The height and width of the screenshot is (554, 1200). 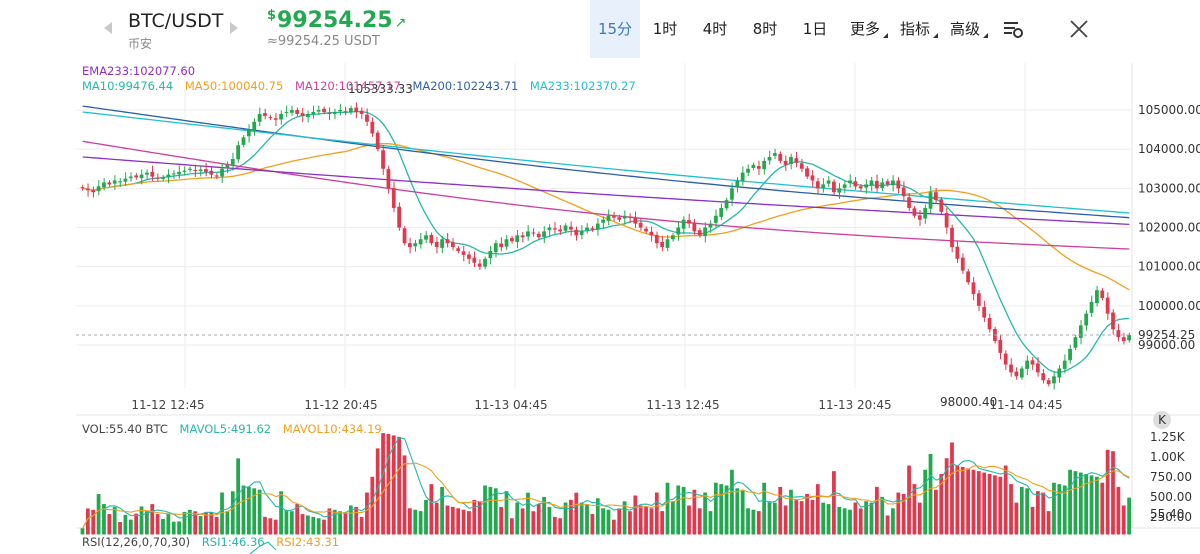 I want to click on chart-settings-icon, so click(x=1013, y=29).